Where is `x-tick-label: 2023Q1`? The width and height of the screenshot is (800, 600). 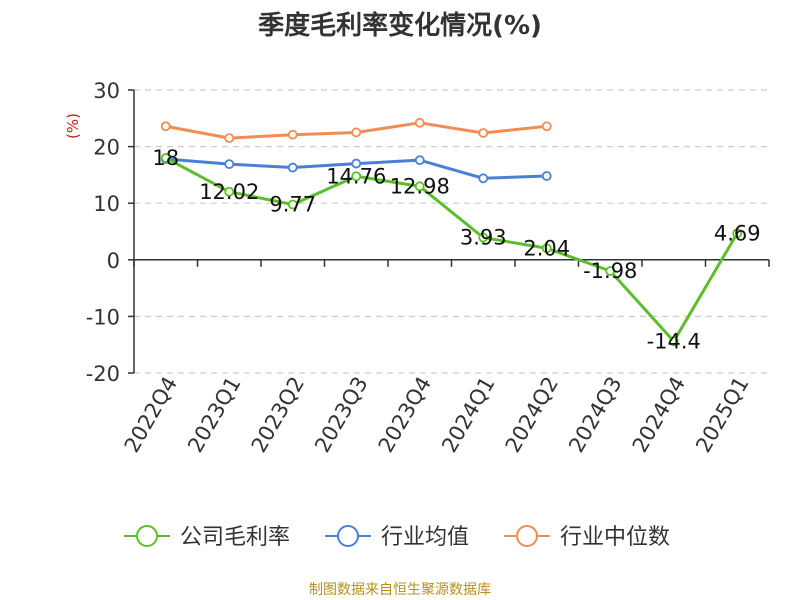
x-tick-label: 2023Q1 is located at coordinates (214, 415).